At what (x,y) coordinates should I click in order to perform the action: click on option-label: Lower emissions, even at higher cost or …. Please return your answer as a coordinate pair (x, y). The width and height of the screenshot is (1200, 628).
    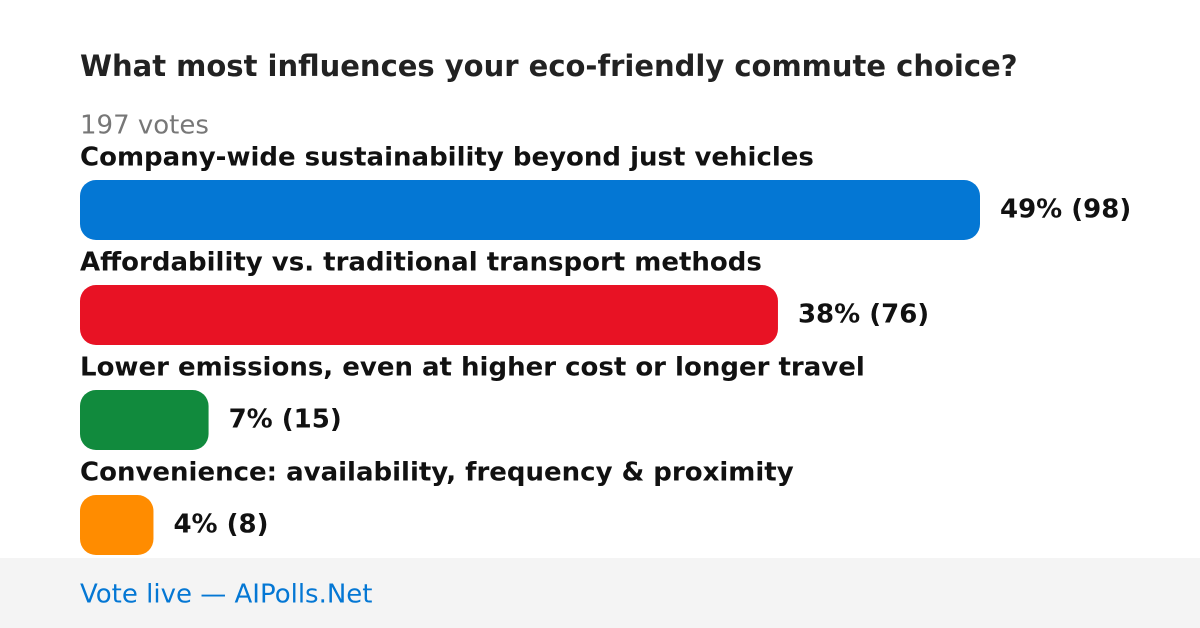
    Looking at the image, I should click on (472, 368).